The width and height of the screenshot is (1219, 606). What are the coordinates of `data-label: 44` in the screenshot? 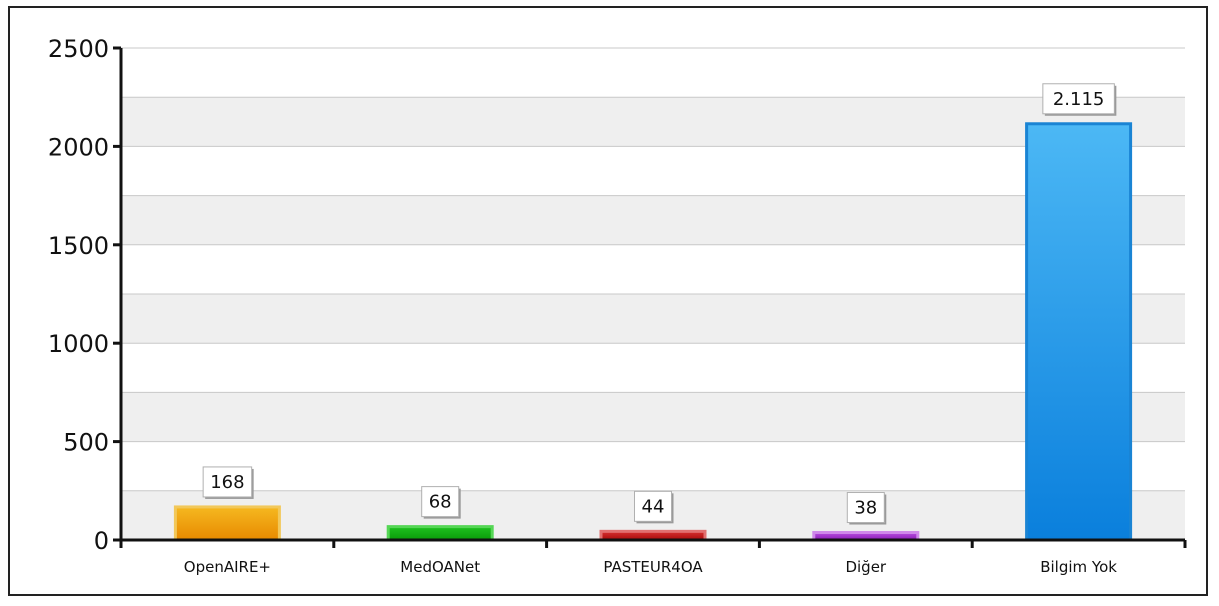 It's located at (653, 506).